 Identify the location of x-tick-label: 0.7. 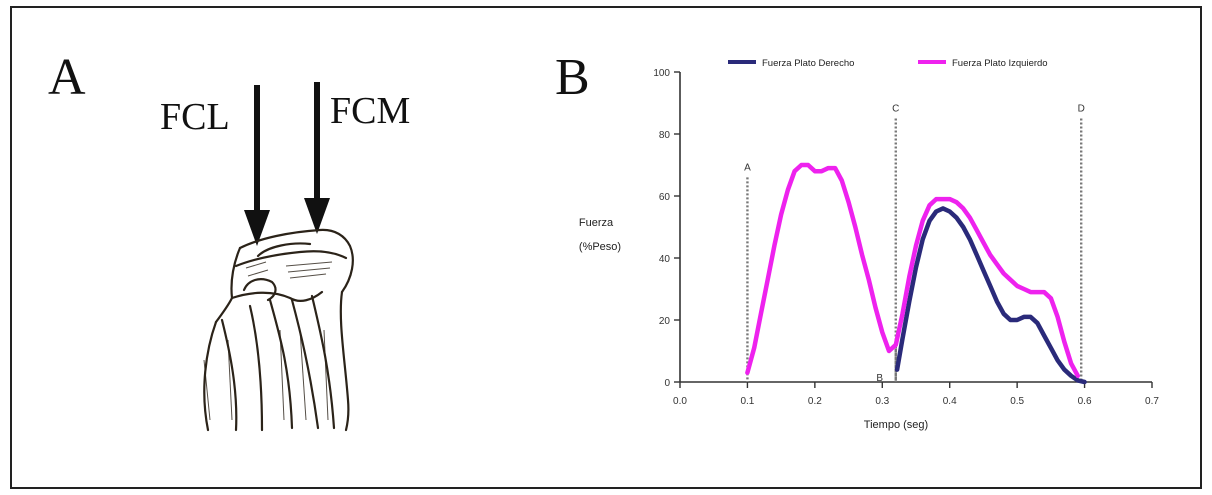
(1152, 401).